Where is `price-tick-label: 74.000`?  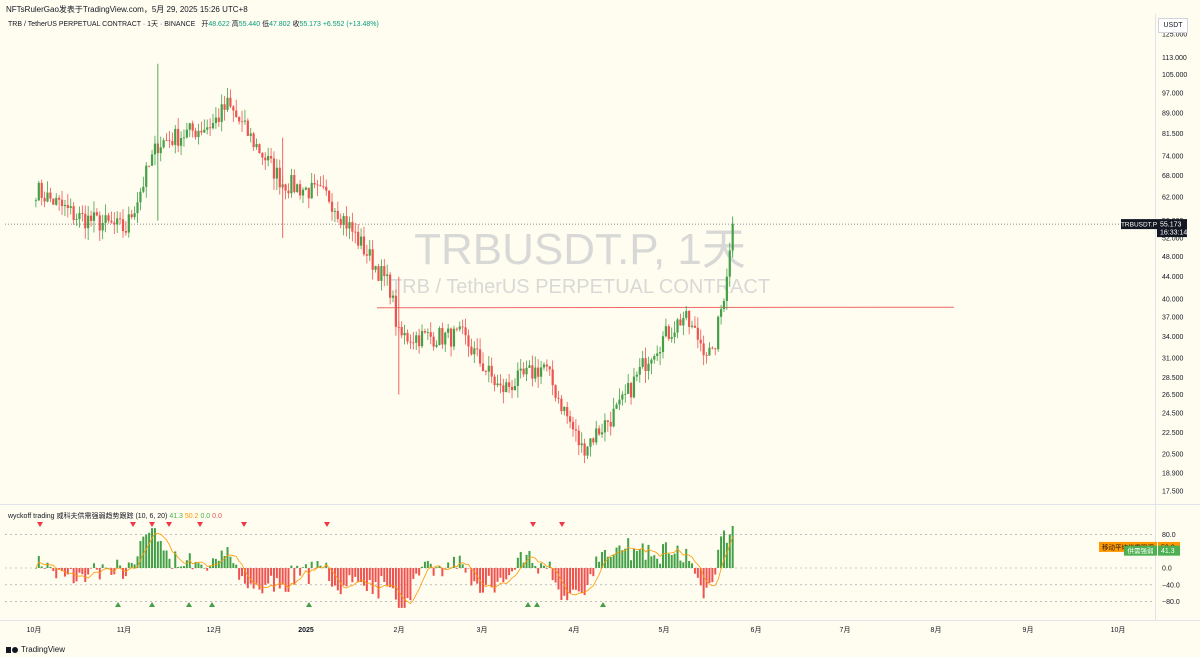
price-tick-label: 74.000 is located at coordinates (1173, 156).